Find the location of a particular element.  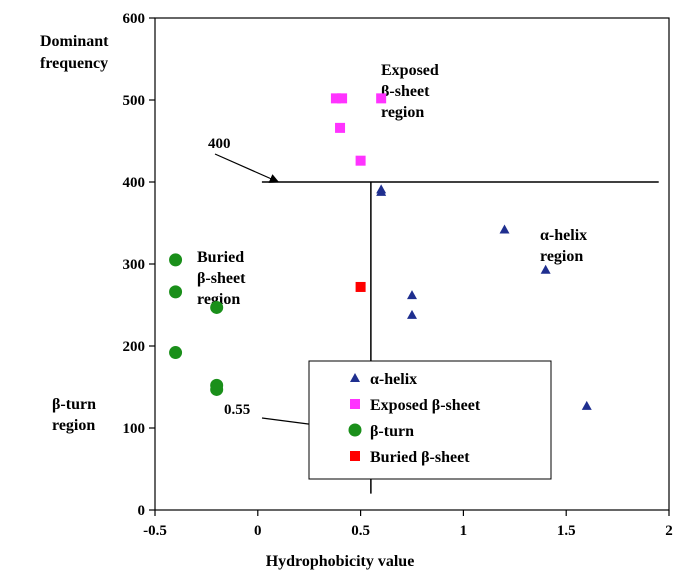

y-tick-label: 200 is located at coordinates (134, 347).